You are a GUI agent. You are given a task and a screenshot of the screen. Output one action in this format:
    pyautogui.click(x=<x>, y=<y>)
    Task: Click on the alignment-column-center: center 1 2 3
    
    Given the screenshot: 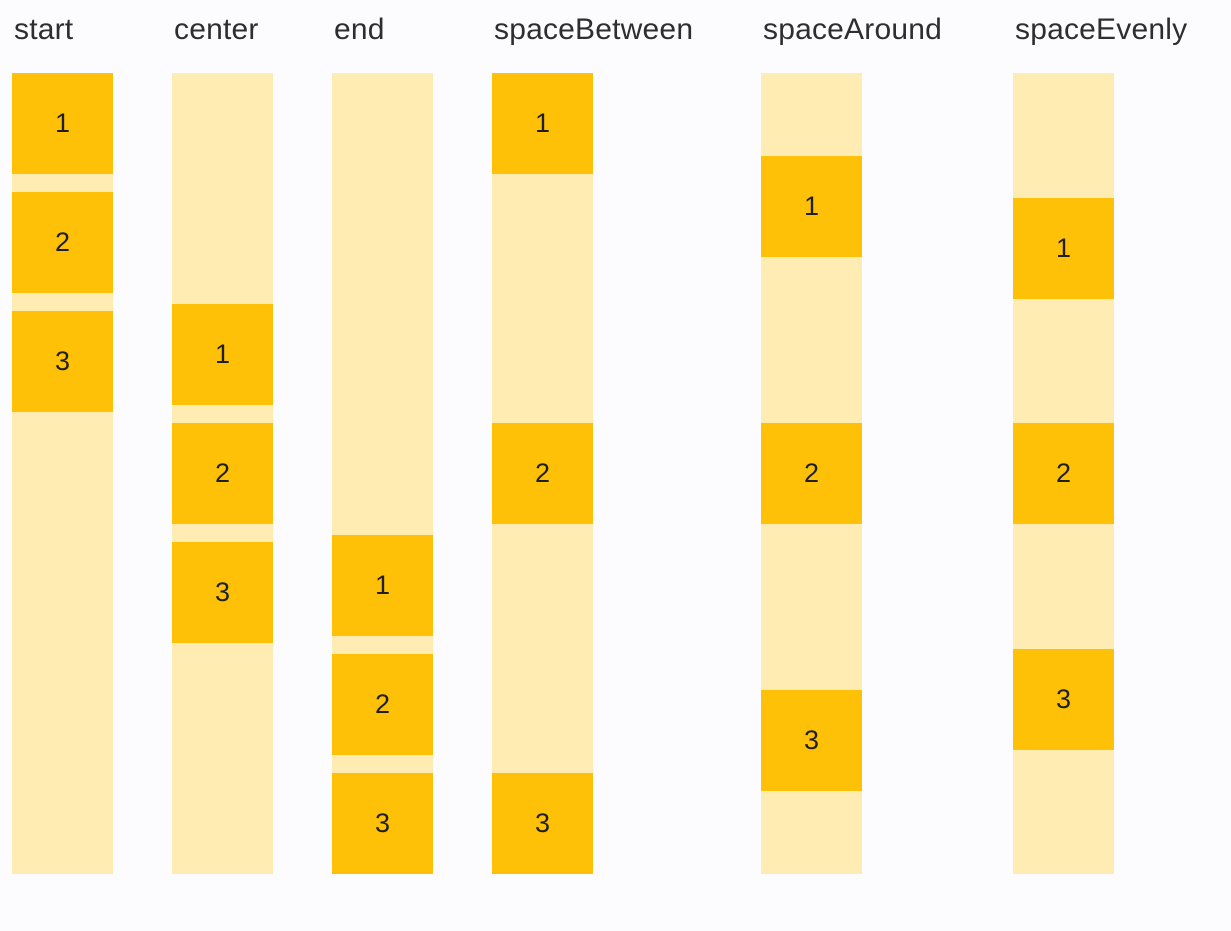 What is the action you would take?
    pyautogui.click(x=222, y=442)
    